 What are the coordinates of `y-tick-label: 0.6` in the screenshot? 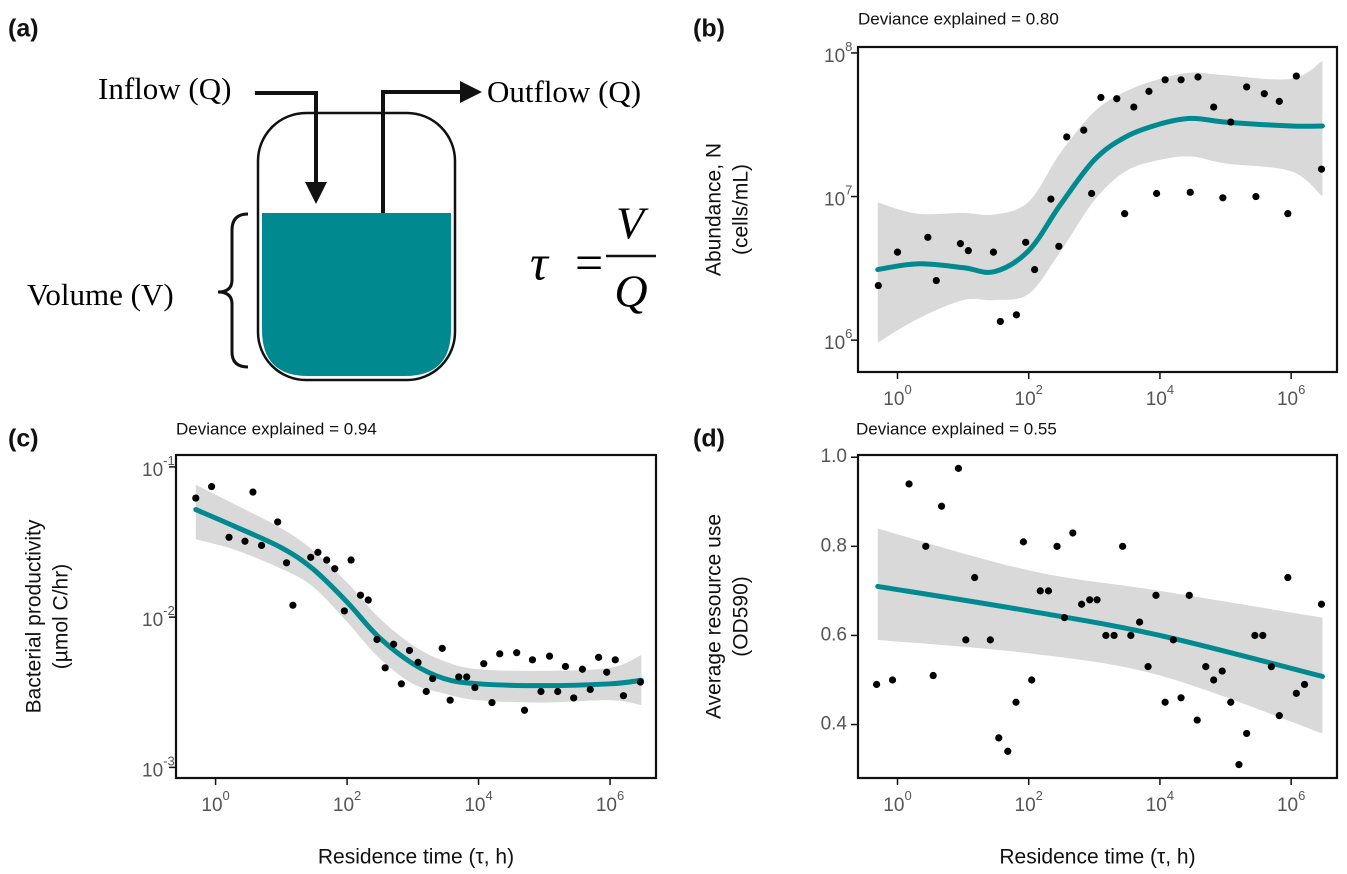 It's located at (834, 634).